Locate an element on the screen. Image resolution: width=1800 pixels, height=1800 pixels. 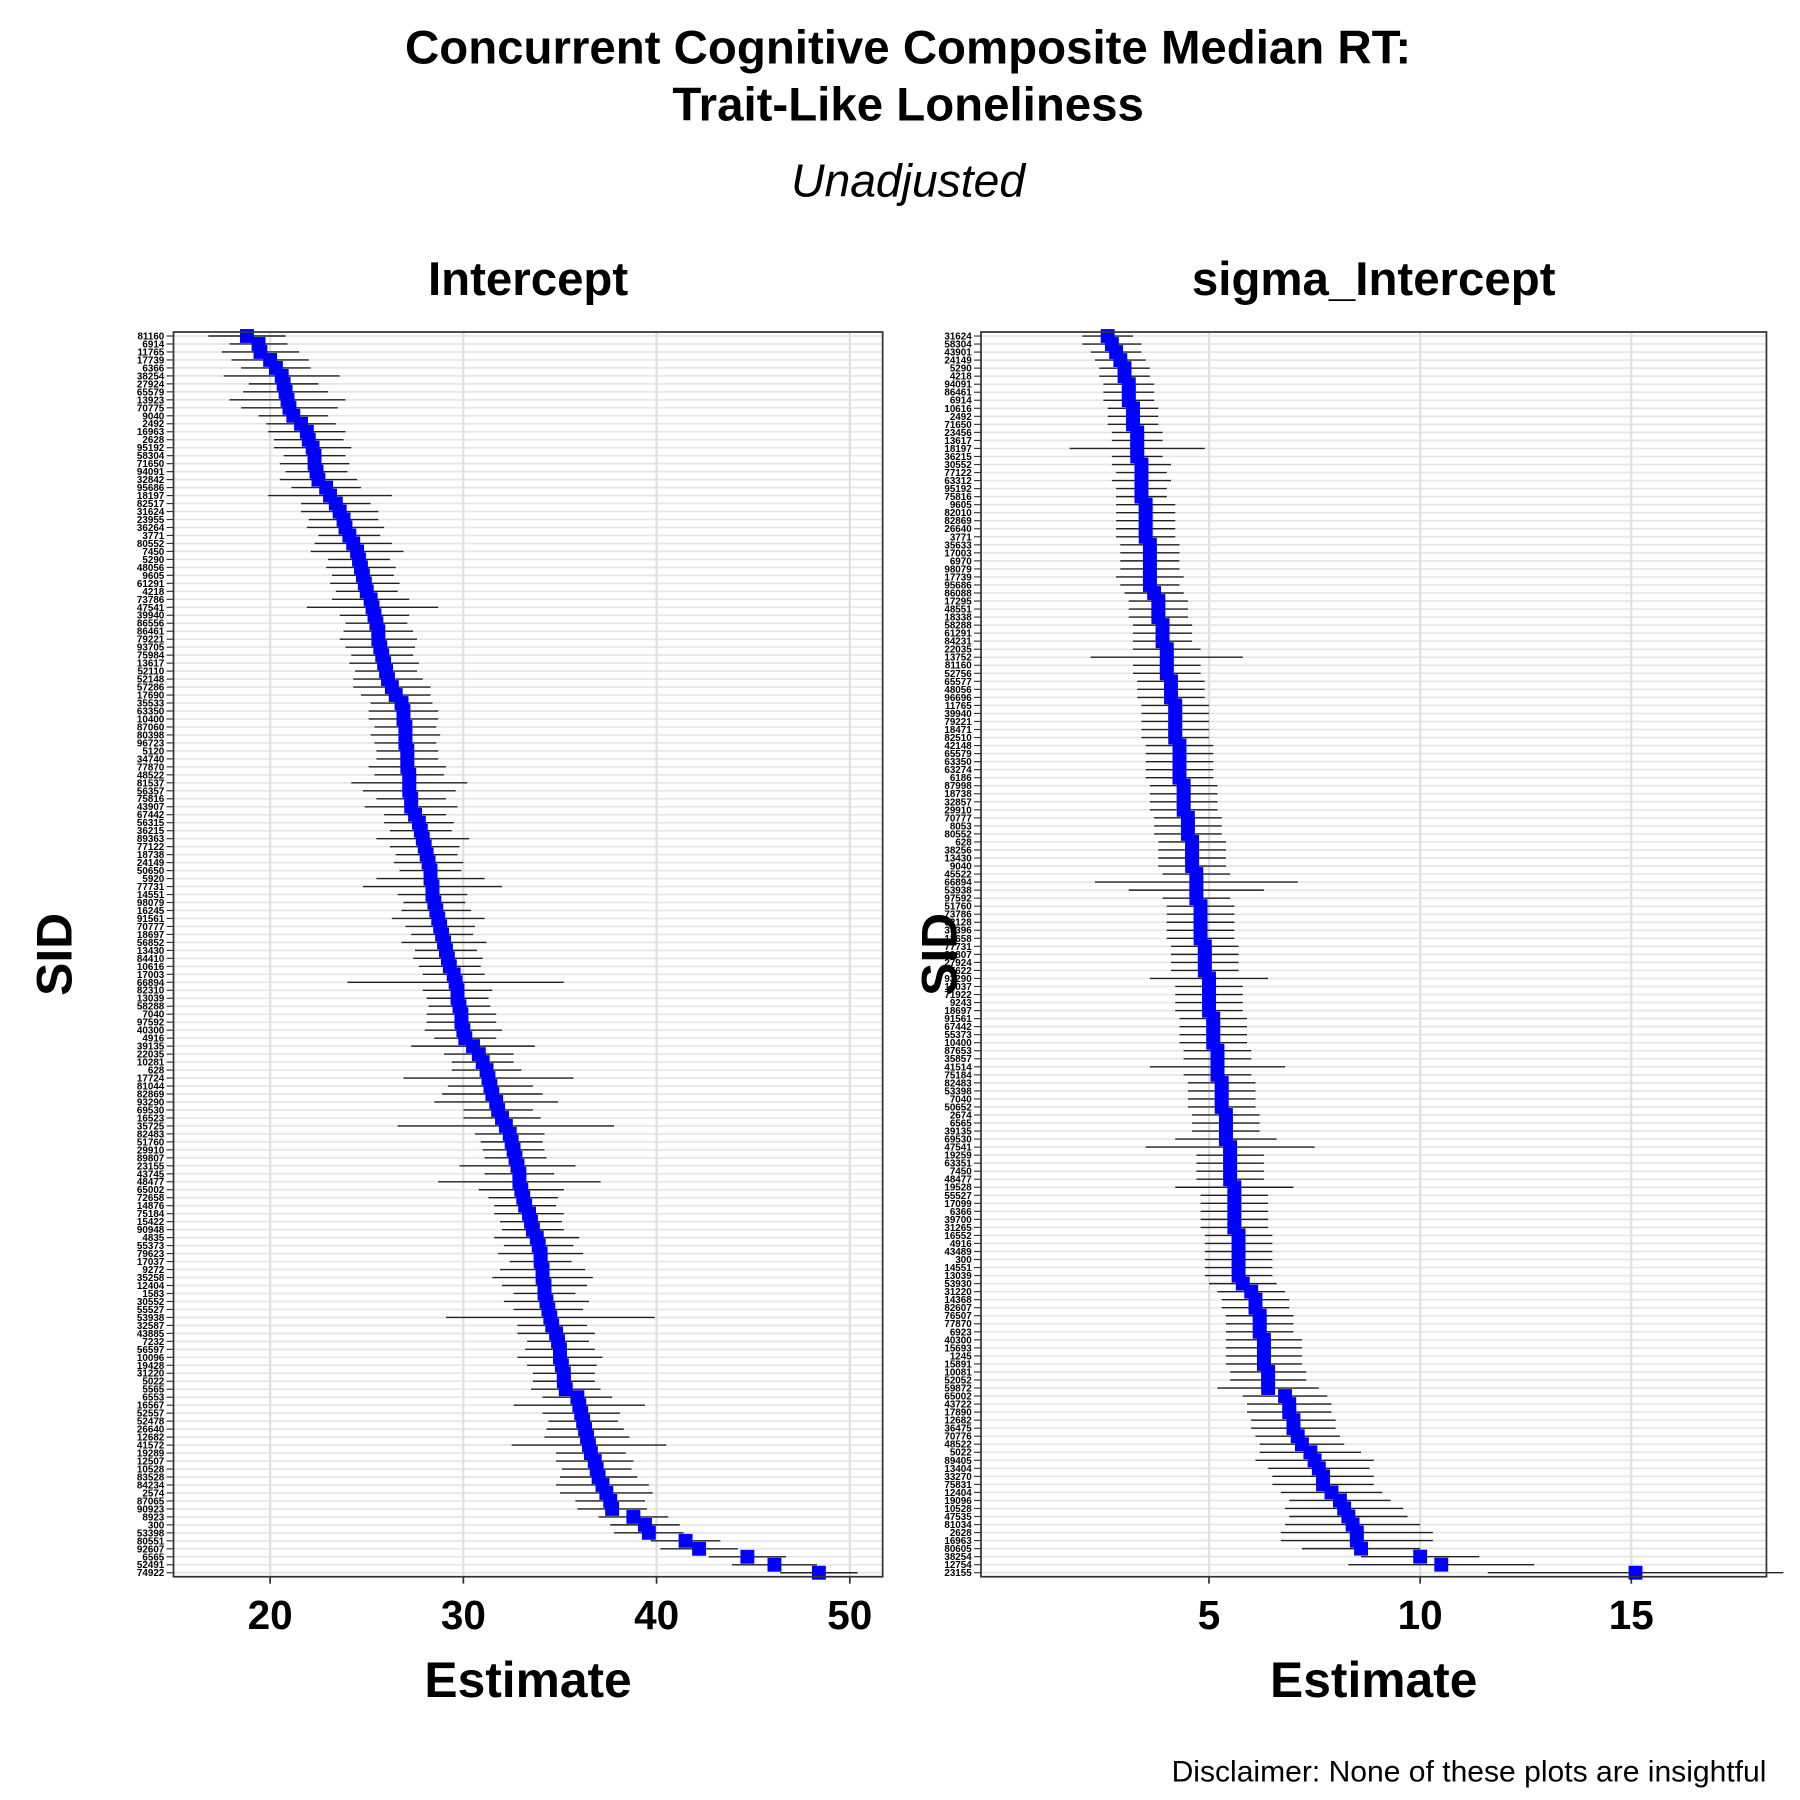
y-tick-label: 98079 is located at coordinates (958, 569).